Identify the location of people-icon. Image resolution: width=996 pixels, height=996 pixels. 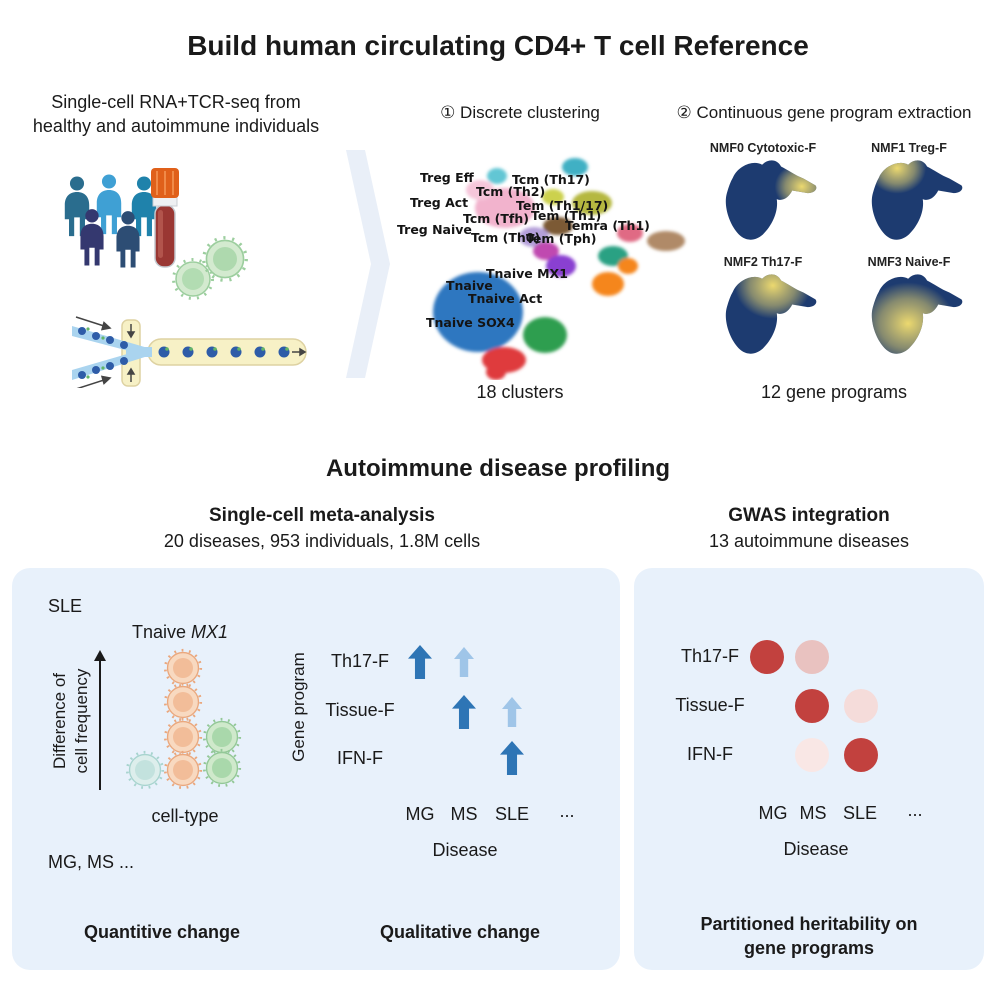
(110, 221).